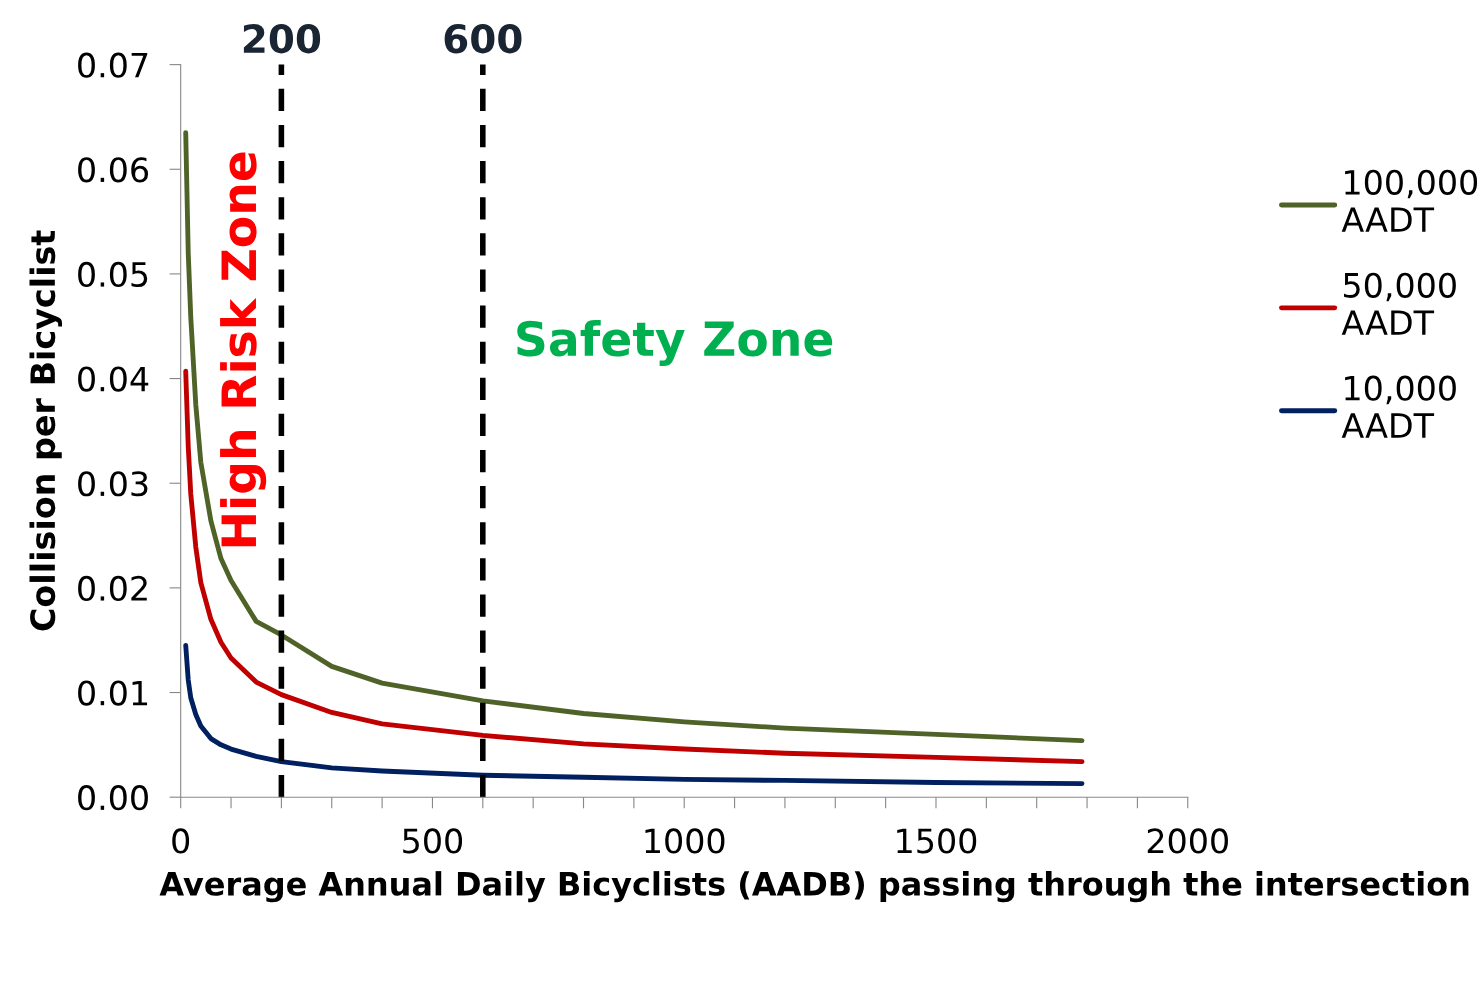 Image resolution: width=1481 pixels, height=994 pixels. I want to click on x-tick-label: 0, so click(181, 841).